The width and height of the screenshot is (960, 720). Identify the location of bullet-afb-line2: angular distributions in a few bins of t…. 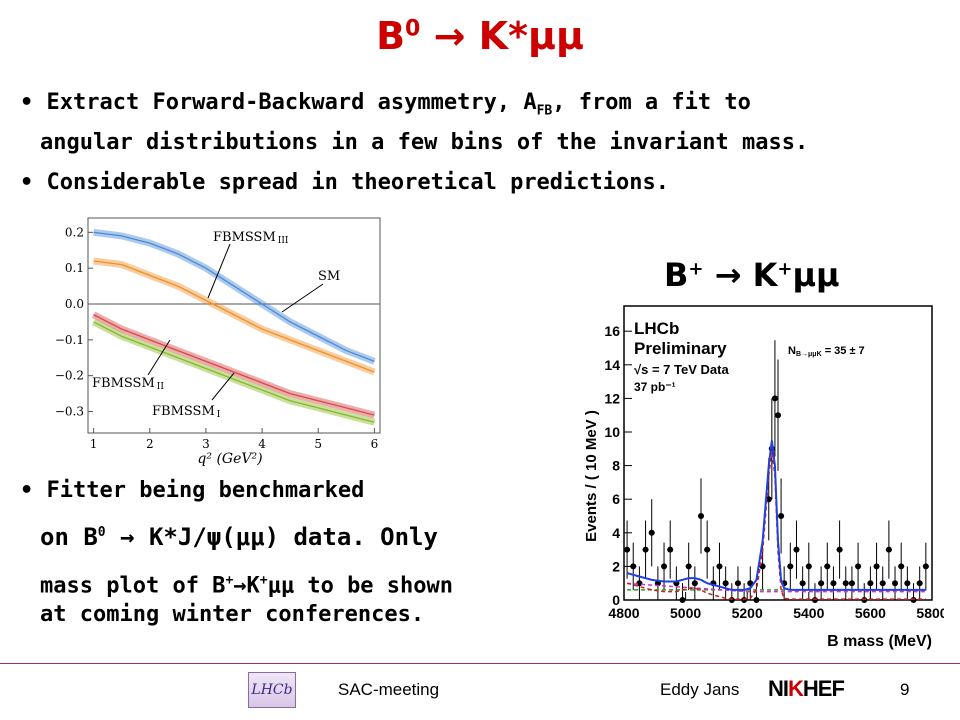
(424, 142).